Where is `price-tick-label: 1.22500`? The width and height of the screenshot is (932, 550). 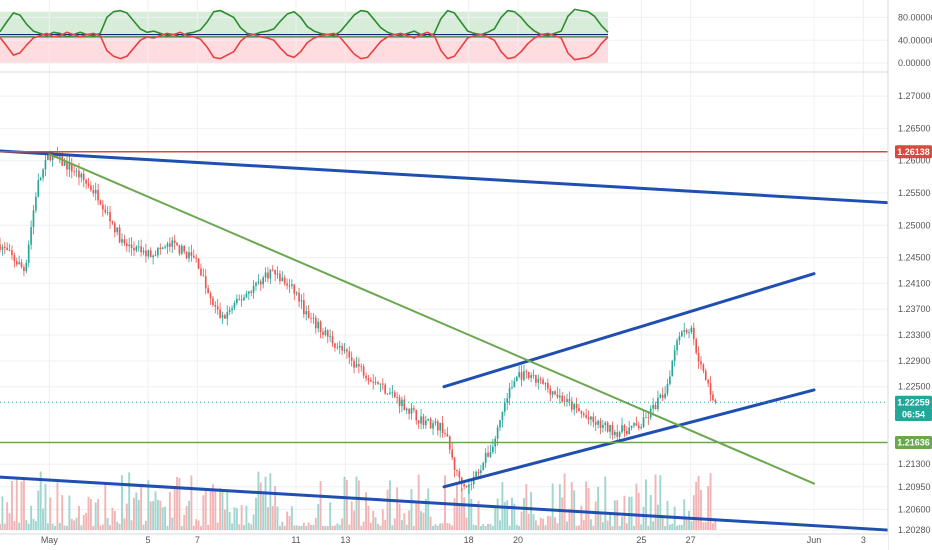
price-tick-label: 1.22500 is located at coordinates (914, 387).